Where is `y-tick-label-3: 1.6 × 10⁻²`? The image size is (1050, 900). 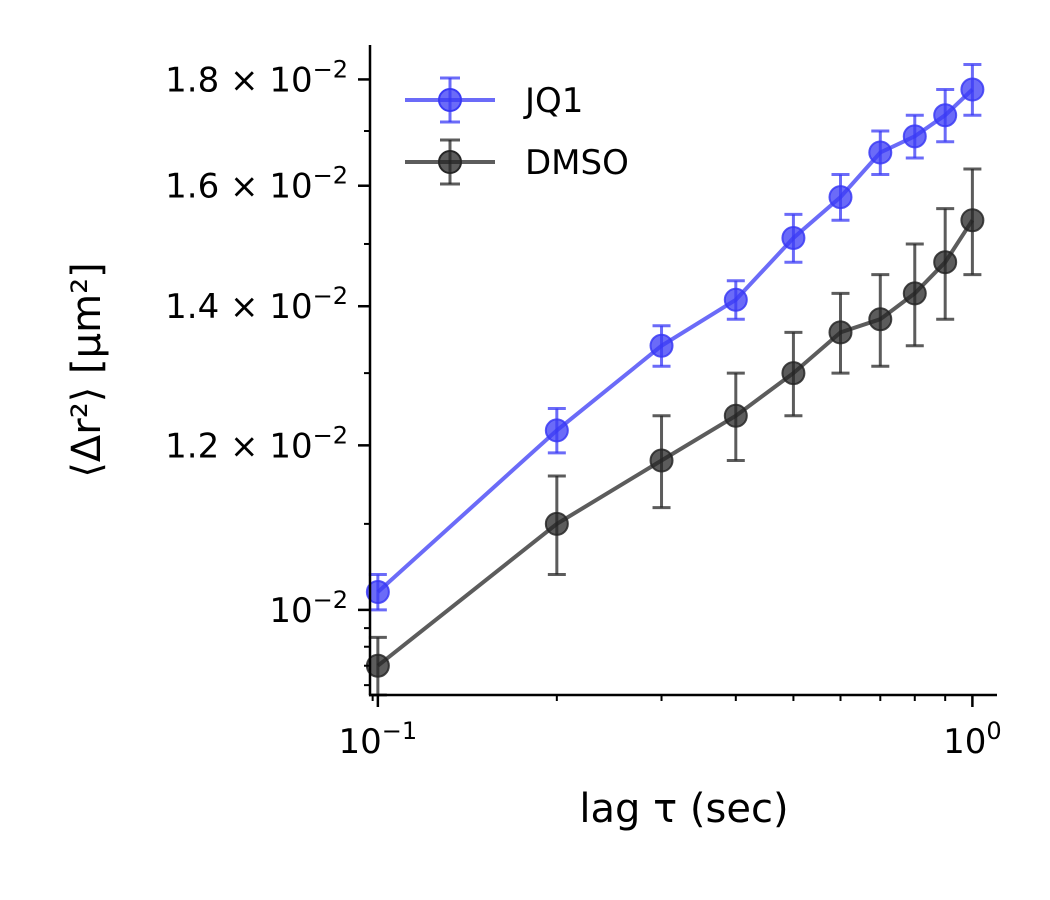 y-tick-label-3: 1.6 × 10⁻² is located at coordinates (256, 184).